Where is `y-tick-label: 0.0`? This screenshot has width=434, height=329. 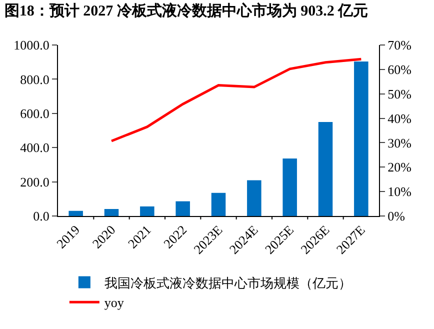
y-tick-label: 0.0 is located at coordinates (41, 216).